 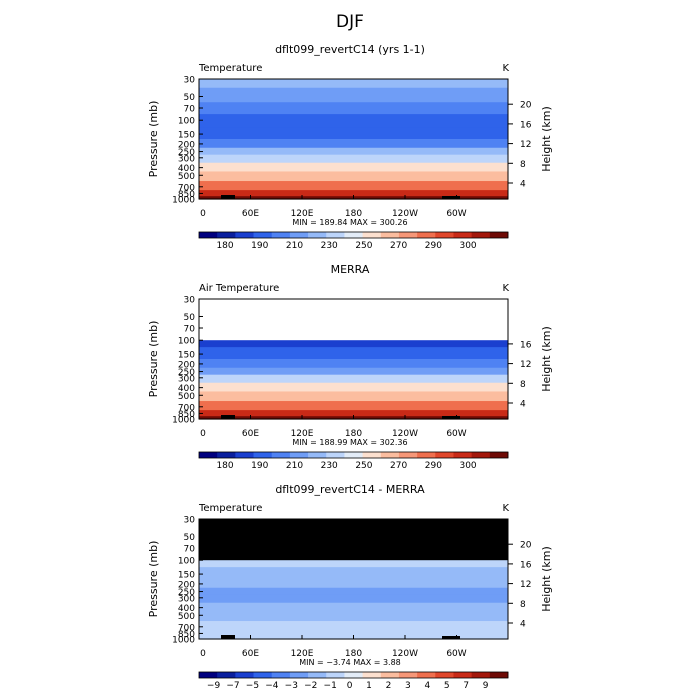 I want to click on colorbar-label: 5, so click(x=447, y=686).